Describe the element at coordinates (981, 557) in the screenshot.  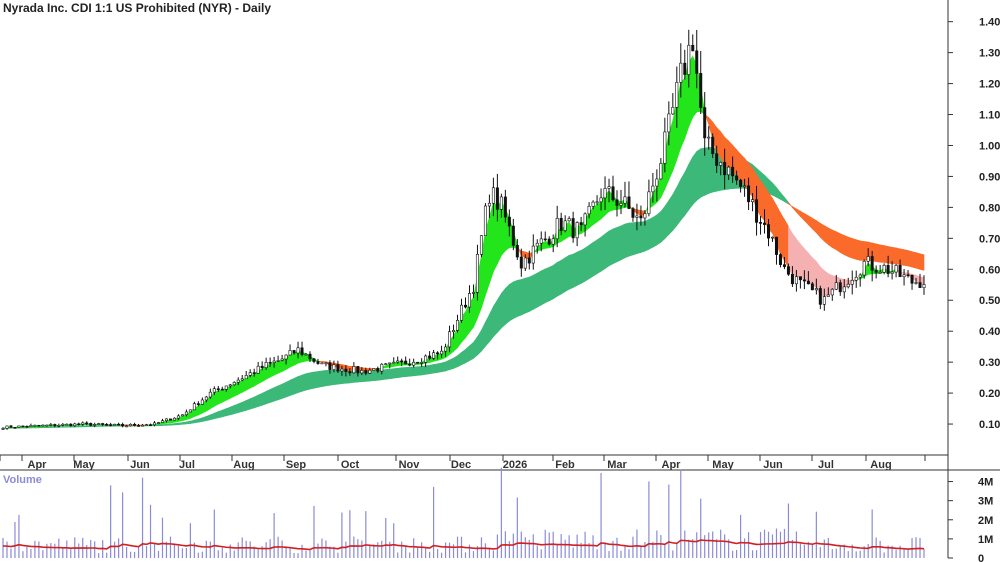
I see `volume-tick-label: 0` at that location.